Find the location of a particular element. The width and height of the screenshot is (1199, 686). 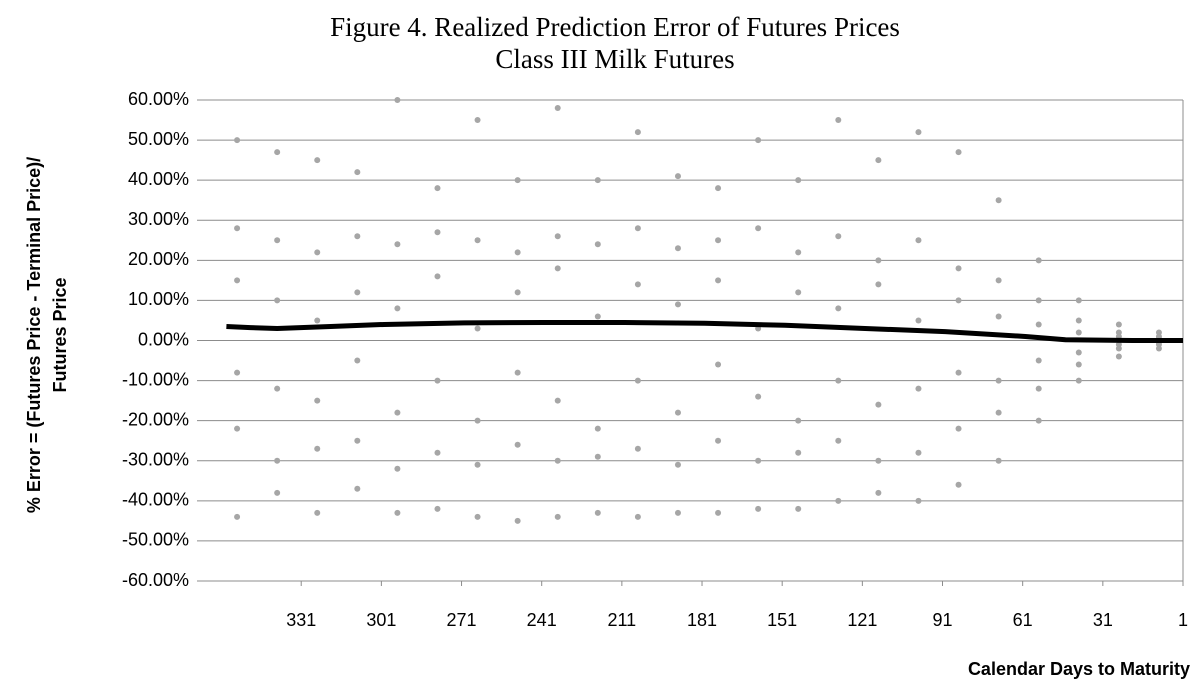

y-tick-label: 20.00% is located at coordinates (158, 259).